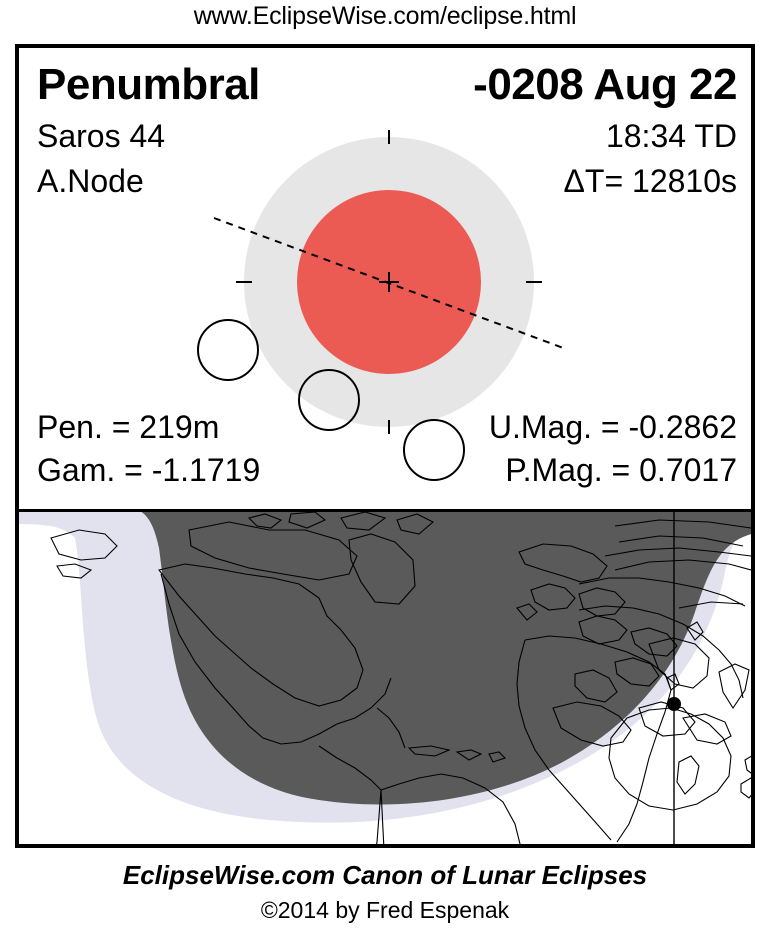 The height and width of the screenshot is (940, 770). I want to click on penumbral-duration-label: Pen. = 219m, so click(128, 427).